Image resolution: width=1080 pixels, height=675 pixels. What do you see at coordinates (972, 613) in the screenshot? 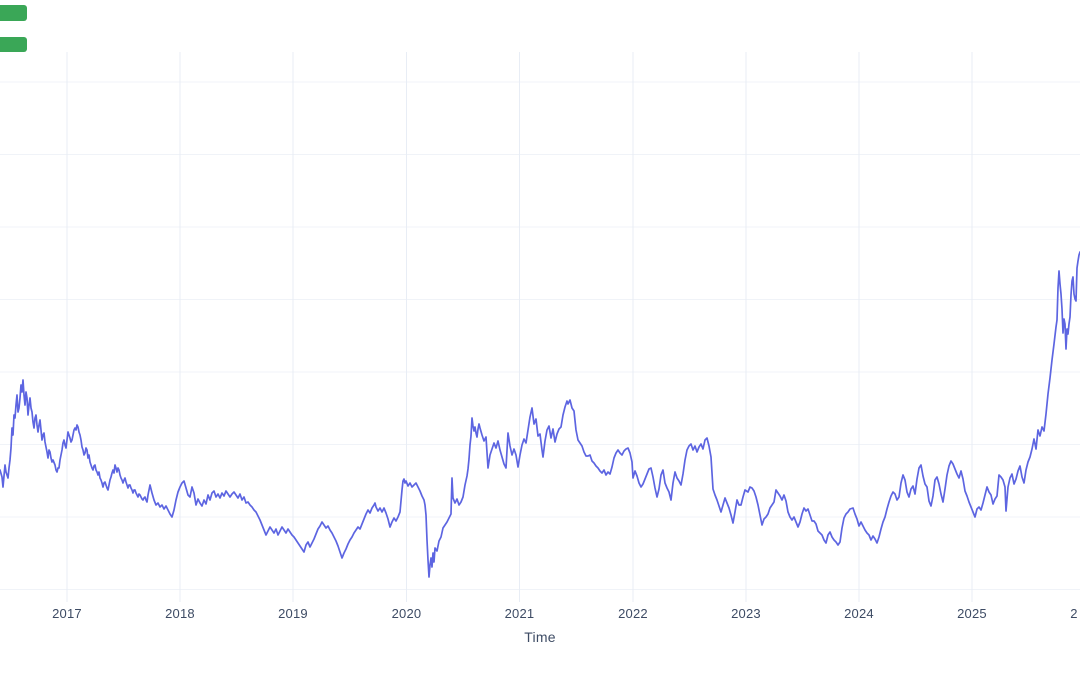
I see `x-tick-label: 2025` at bounding box center [972, 613].